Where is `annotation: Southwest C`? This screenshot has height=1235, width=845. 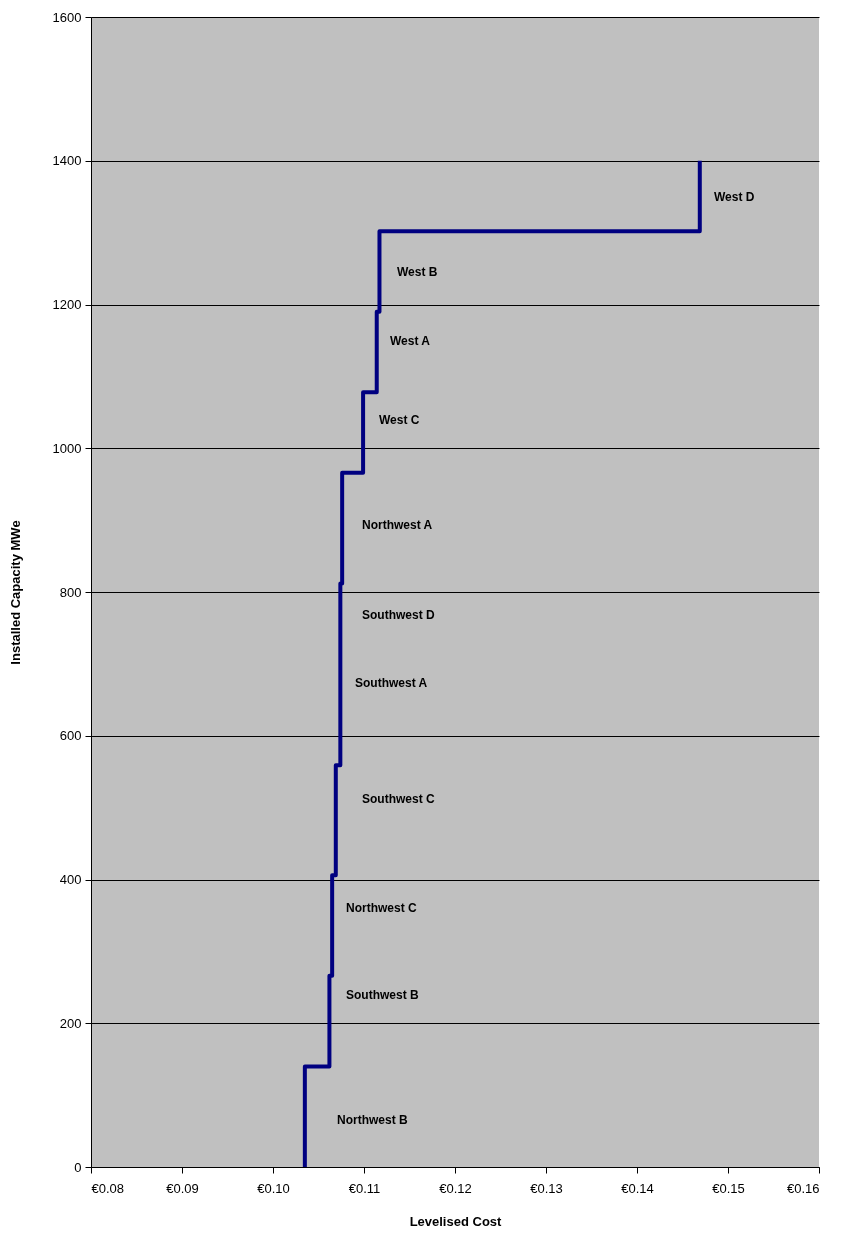
annotation: Southwest C is located at coordinates (398, 799).